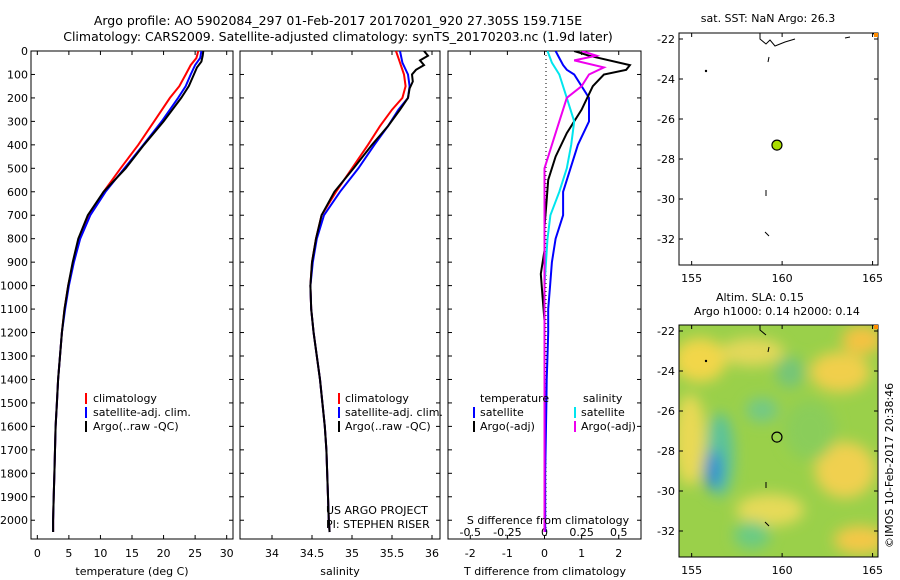  What do you see at coordinates (17, 168) in the screenshot?
I see `y-tick-label: 500` at bounding box center [17, 168].